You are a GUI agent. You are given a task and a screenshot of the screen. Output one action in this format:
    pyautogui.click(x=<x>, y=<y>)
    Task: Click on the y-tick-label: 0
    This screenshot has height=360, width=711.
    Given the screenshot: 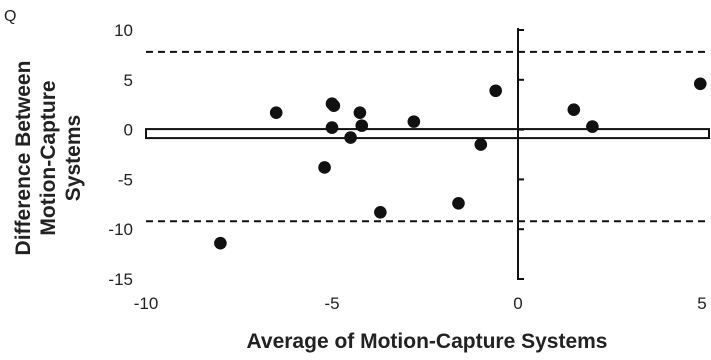 What is the action you would take?
    pyautogui.click(x=128, y=130)
    